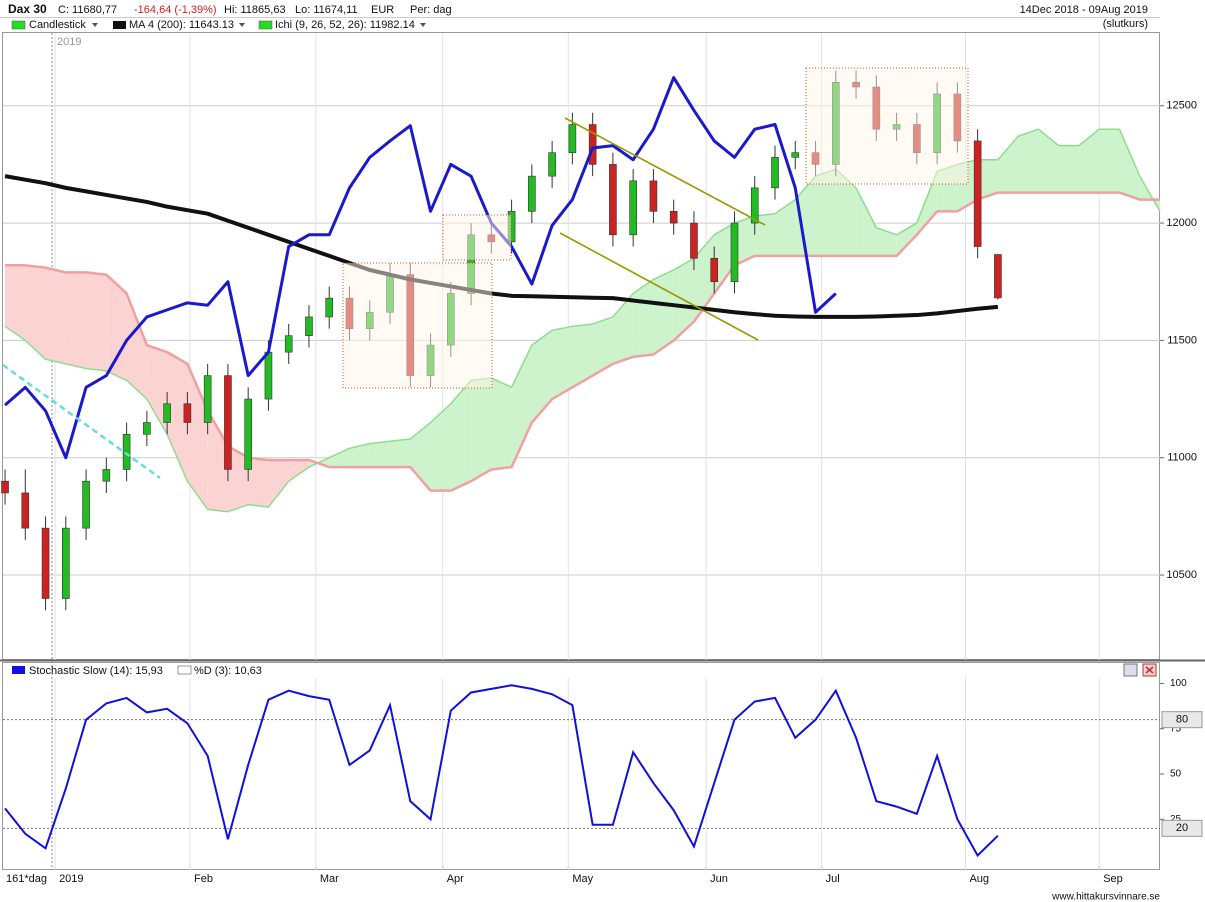  I want to click on trend-line, so click(81, 421).